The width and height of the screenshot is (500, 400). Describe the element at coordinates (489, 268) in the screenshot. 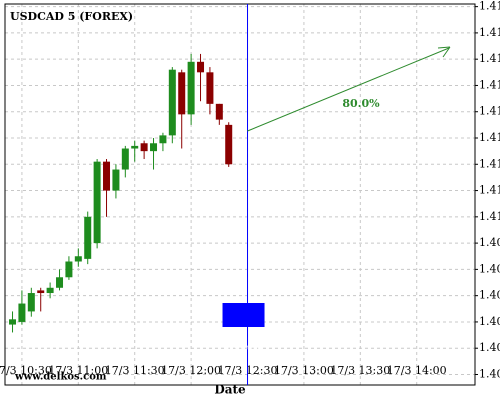

I see `y-tick-label: 1.4082` at that location.